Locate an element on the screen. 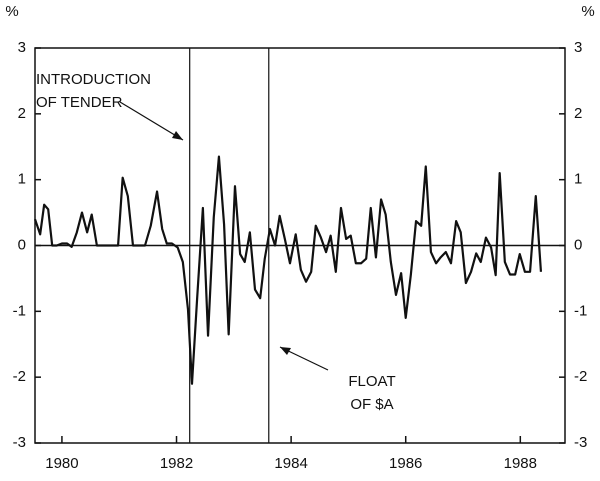 The image size is (600, 481). y-tick-label: 0 is located at coordinates (22, 244).